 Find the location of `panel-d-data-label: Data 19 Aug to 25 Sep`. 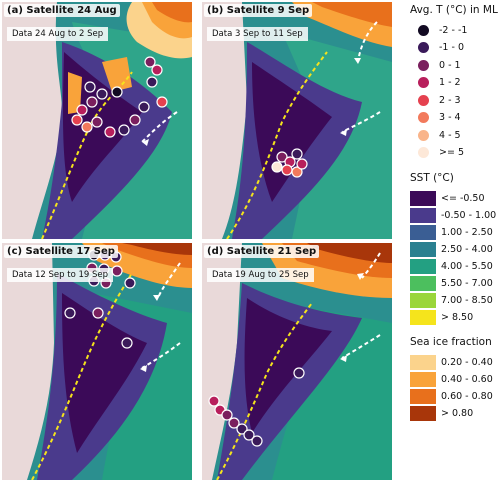

panel-d-data-label: Data 19 Aug to 25 Sep is located at coordinates (260, 275).